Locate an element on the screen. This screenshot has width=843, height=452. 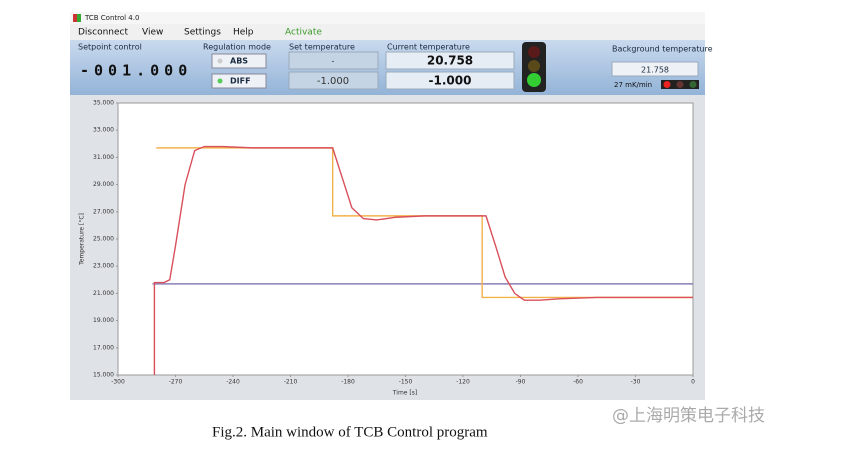
button-label: ABS is located at coordinates (239, 61).